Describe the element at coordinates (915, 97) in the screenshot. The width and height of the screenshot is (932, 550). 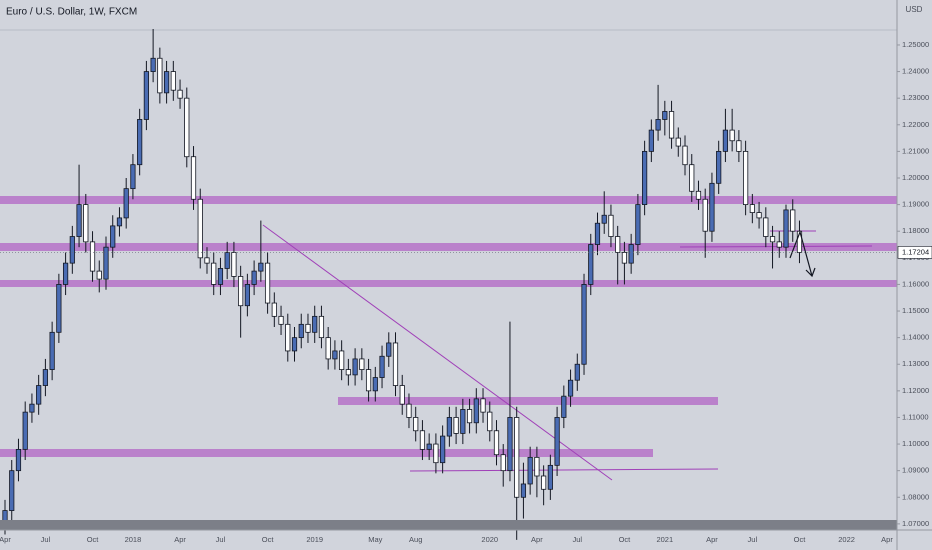
I see `y-tick-label: 1.23000` at that location.